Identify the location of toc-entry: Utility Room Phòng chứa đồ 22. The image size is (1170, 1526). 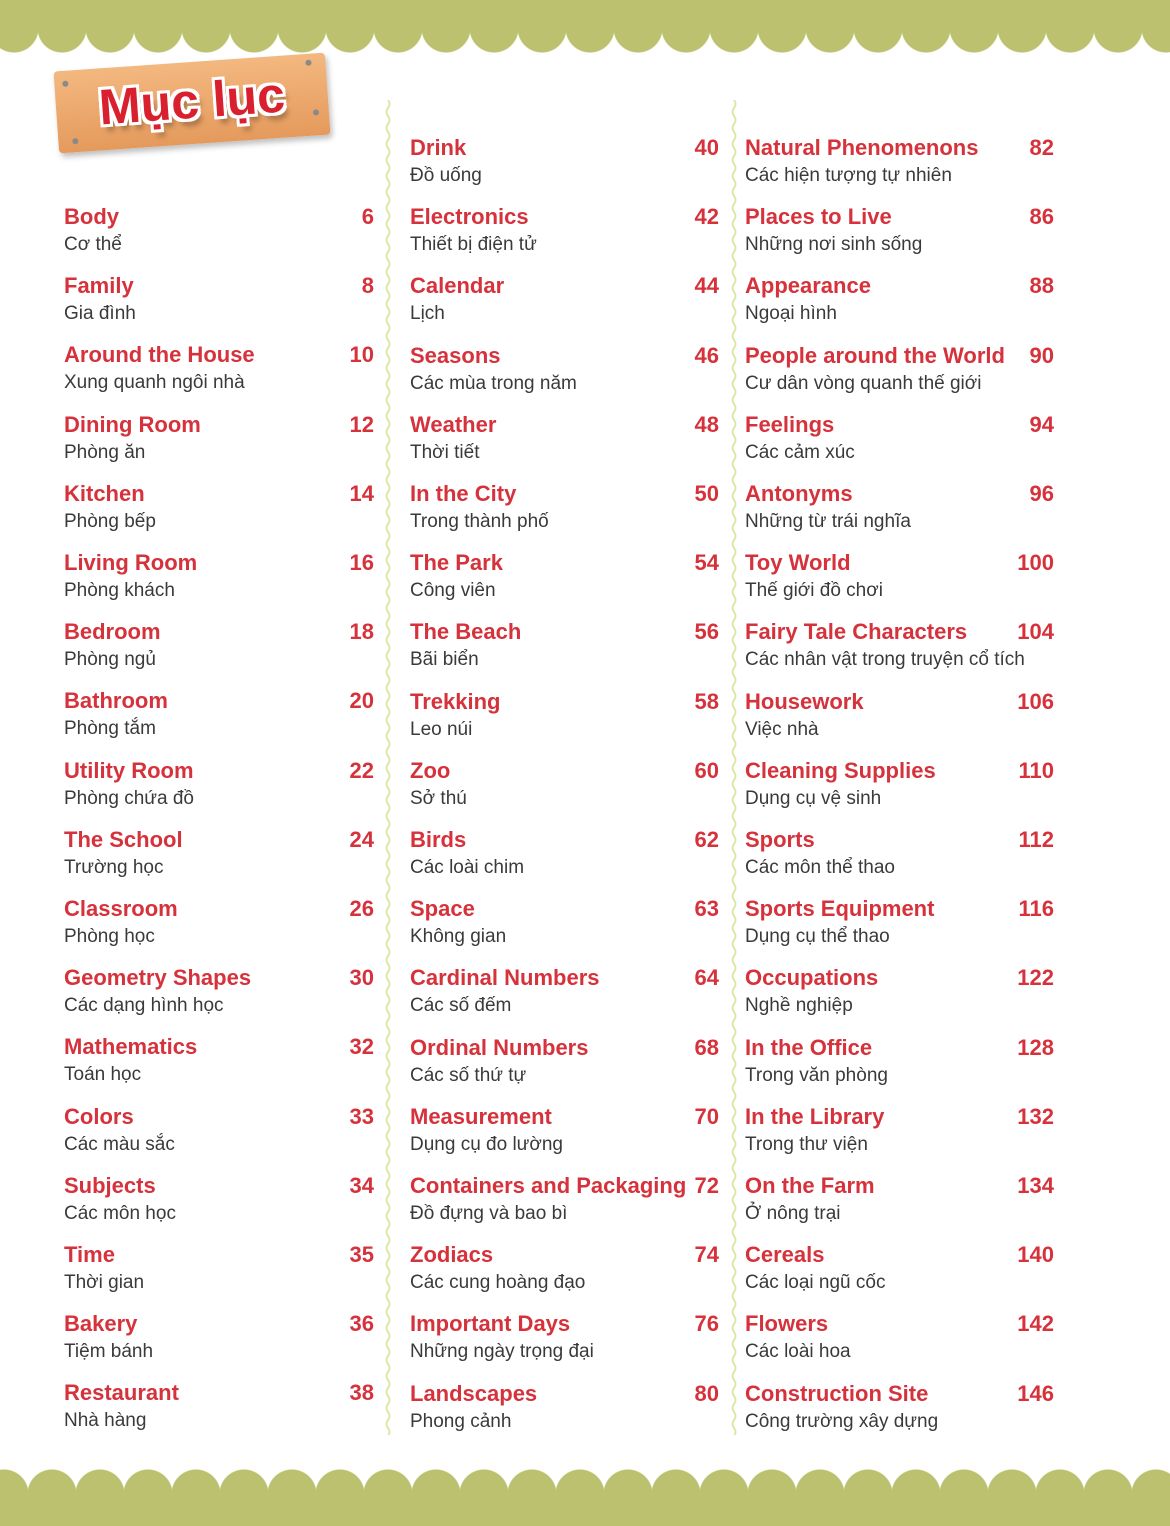
(219, 791).